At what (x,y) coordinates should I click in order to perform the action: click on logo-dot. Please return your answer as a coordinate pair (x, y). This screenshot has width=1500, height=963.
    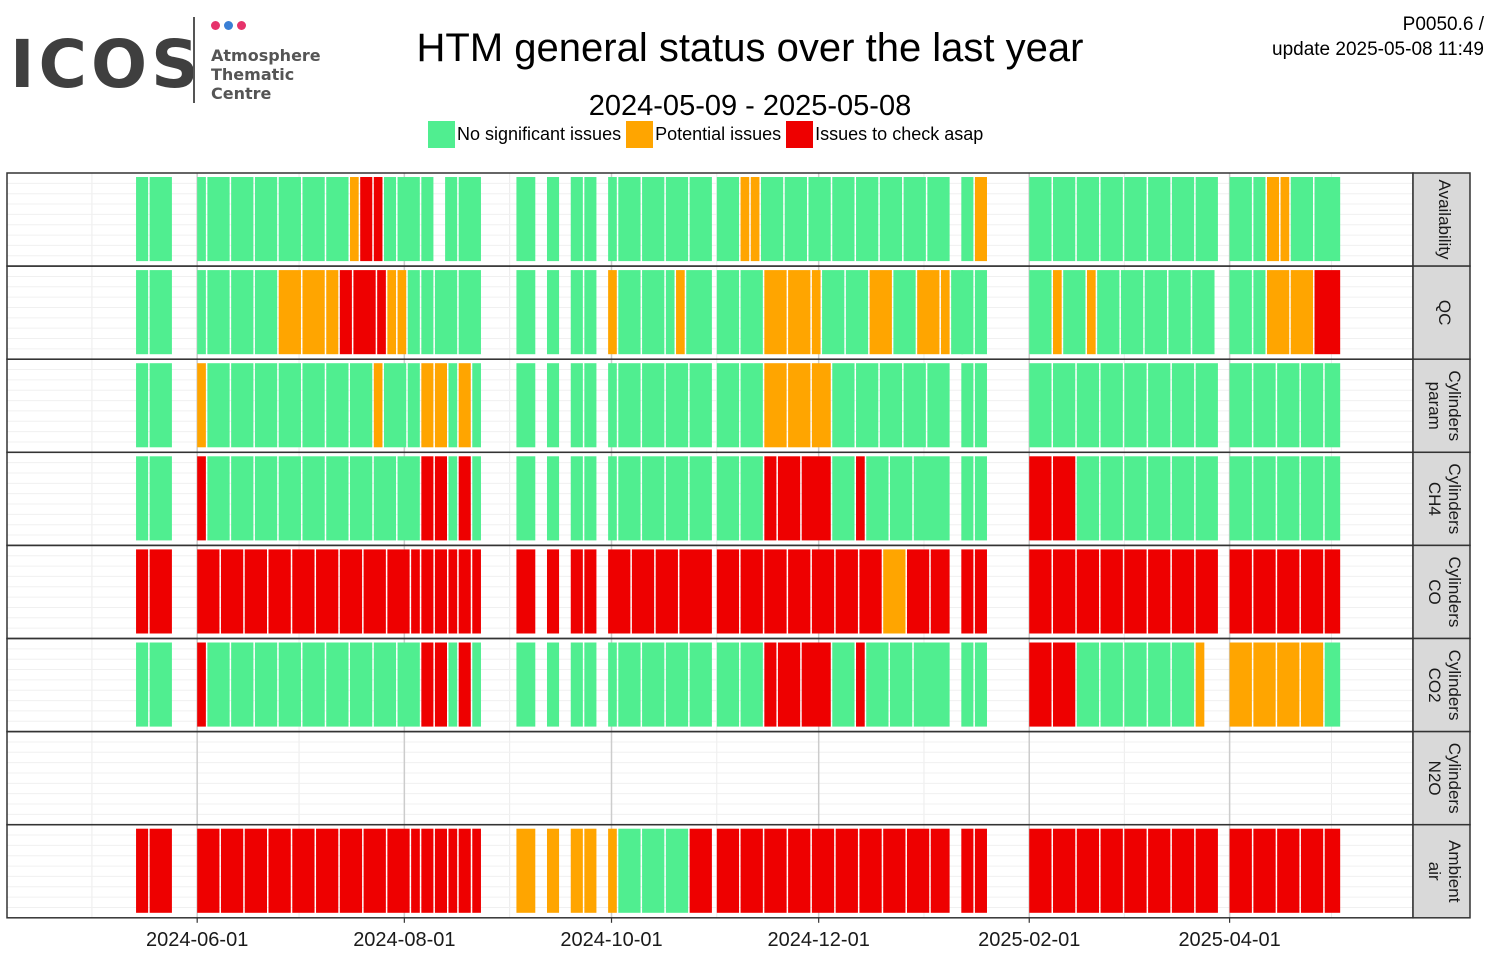
    Looking at the image, I should click on (228, 25).